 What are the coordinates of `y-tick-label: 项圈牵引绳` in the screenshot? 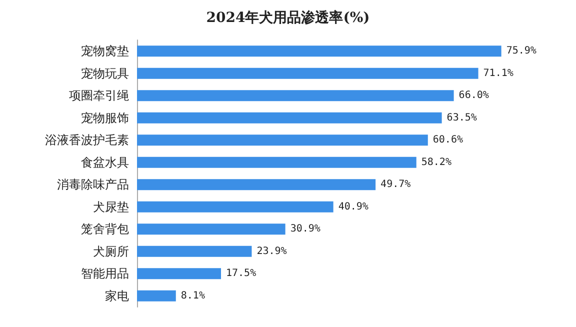 It's located at (99, 95).